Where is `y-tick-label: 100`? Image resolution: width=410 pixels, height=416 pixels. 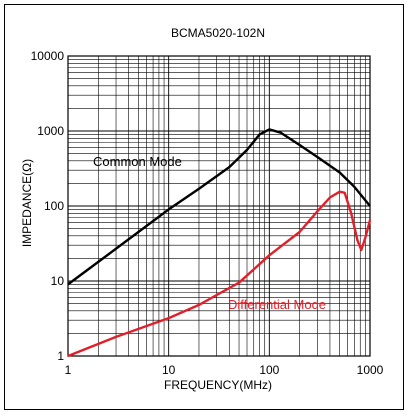 y-tick-label: 100 is located at coordinates (54, 206).